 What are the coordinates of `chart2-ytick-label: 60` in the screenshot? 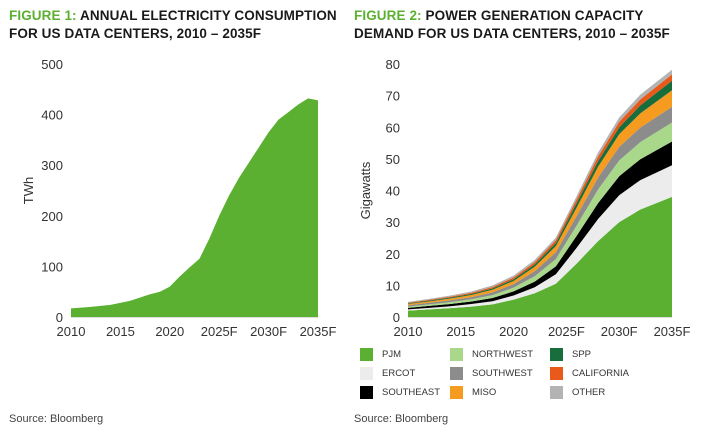 It's located at (393, 127).